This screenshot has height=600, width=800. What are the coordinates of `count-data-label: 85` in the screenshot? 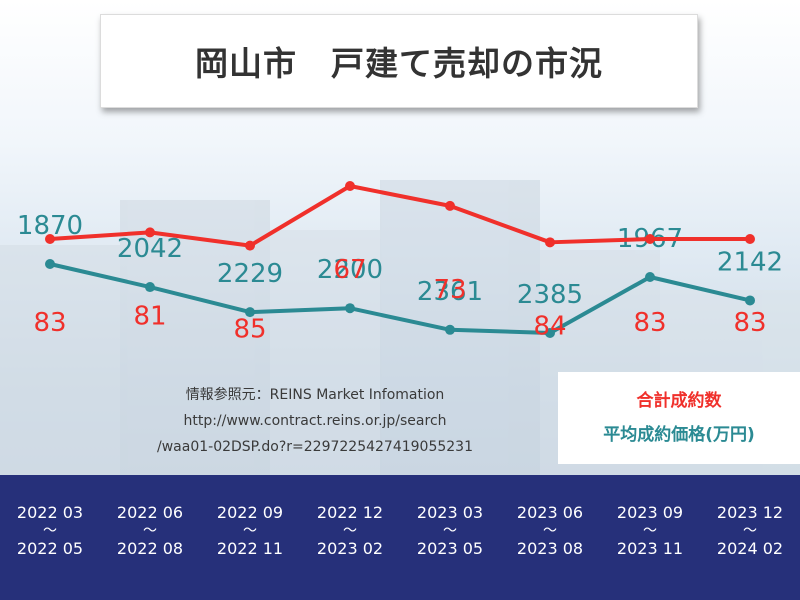 It's located at (249, 330).